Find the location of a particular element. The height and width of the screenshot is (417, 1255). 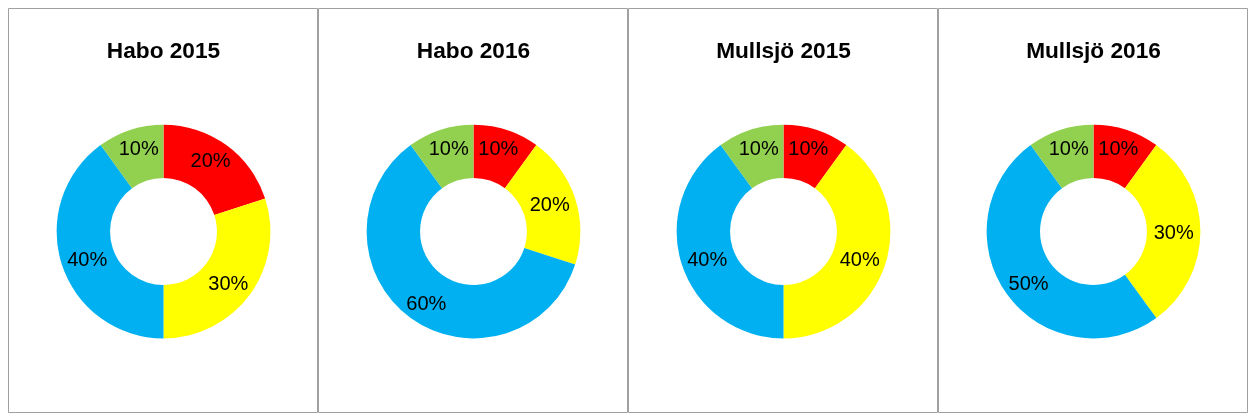

chart-title: Habo 2015 is located at coordinates (163, 49).